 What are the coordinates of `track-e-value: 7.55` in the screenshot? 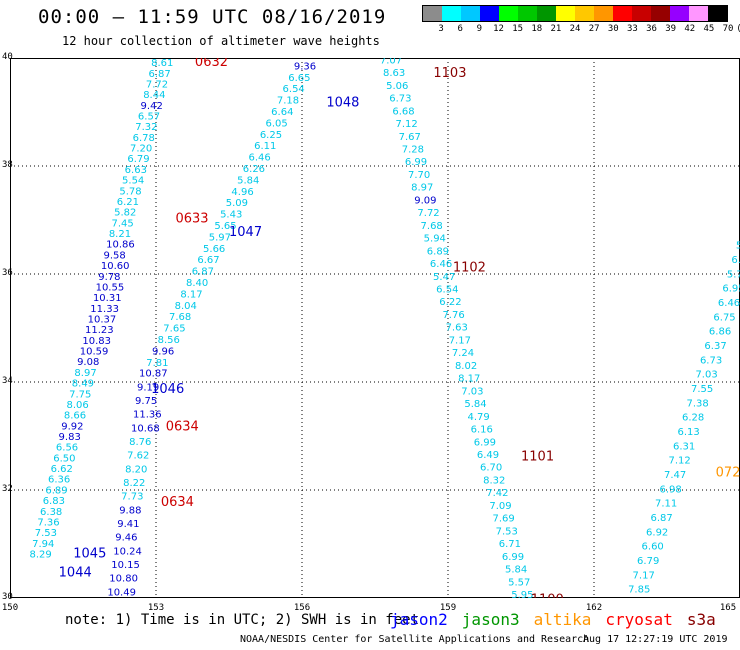 It's located at (702, 389).